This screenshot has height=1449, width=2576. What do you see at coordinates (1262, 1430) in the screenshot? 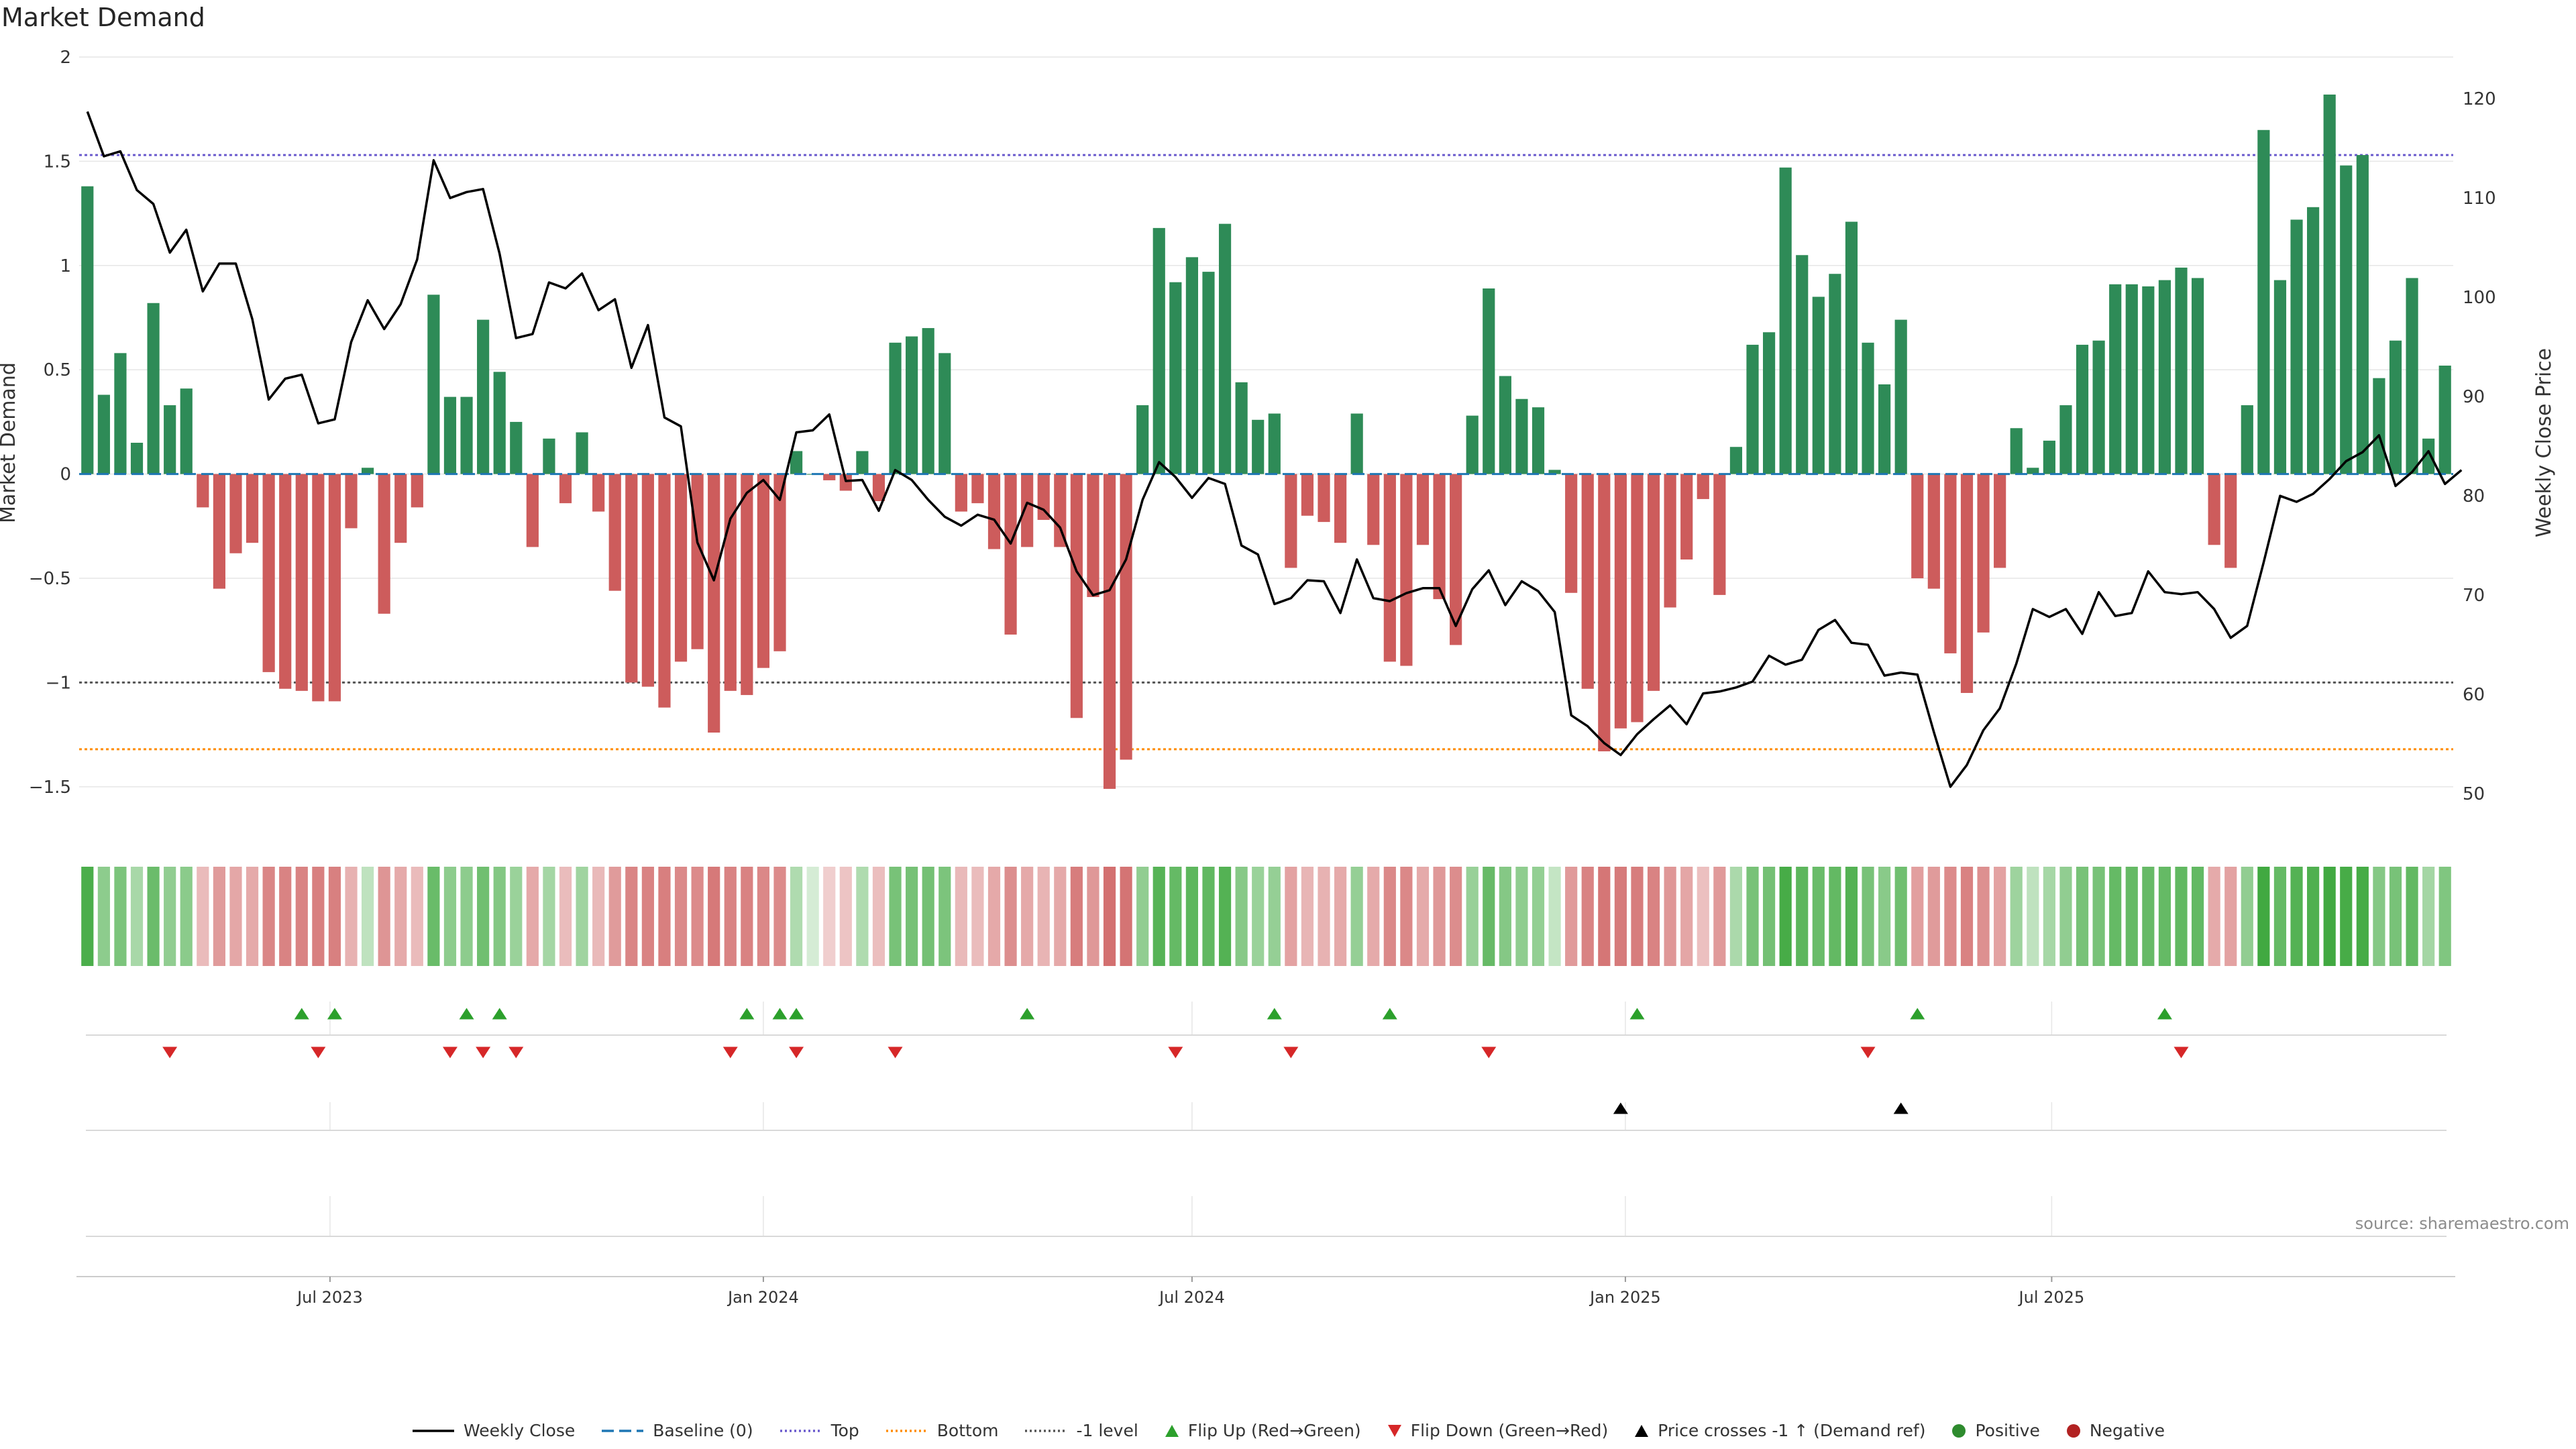
I see `legend-item: Flip Up (Red→Green)` at bounding box center [1262, 1430].